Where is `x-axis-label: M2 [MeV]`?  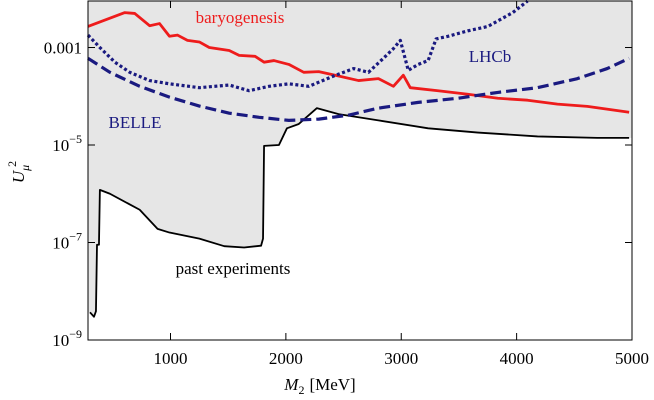
x-axis-label: M2 [MeV] is located at coordinates (319, 386).